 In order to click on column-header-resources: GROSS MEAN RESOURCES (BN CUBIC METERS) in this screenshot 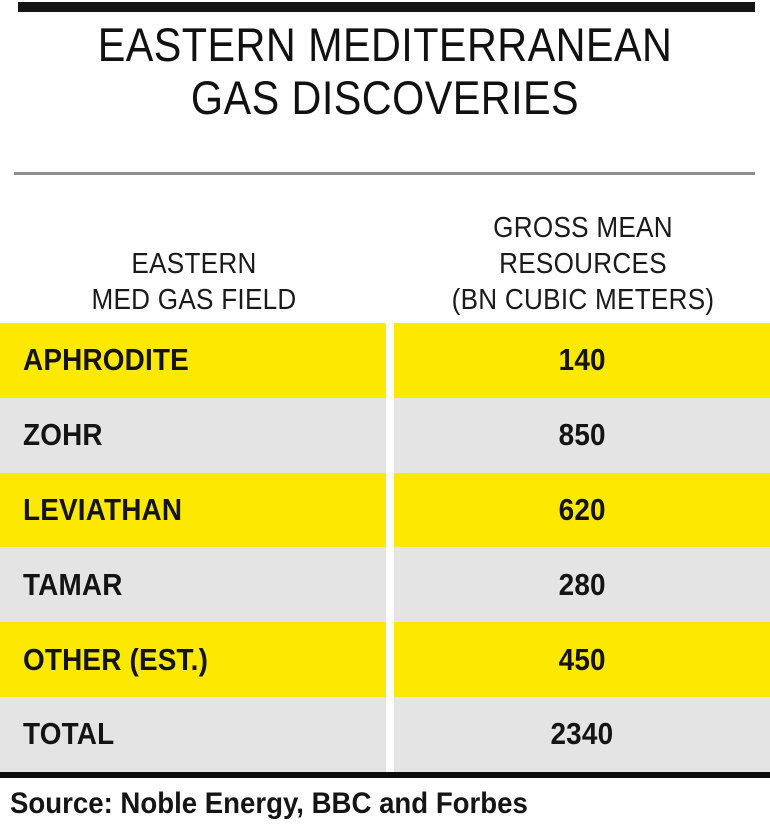, I will do `click(583, 264)`.